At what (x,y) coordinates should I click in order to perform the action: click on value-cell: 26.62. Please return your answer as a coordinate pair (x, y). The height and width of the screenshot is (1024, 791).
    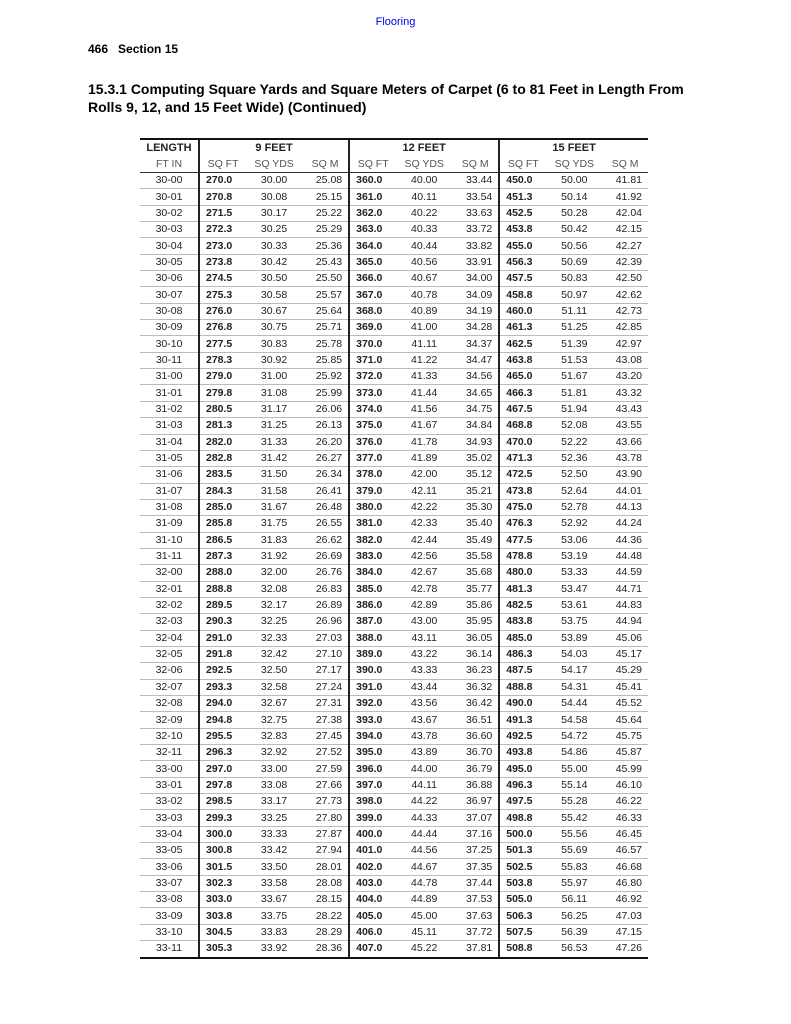
    Looking at the image, I should click on (326, 540).